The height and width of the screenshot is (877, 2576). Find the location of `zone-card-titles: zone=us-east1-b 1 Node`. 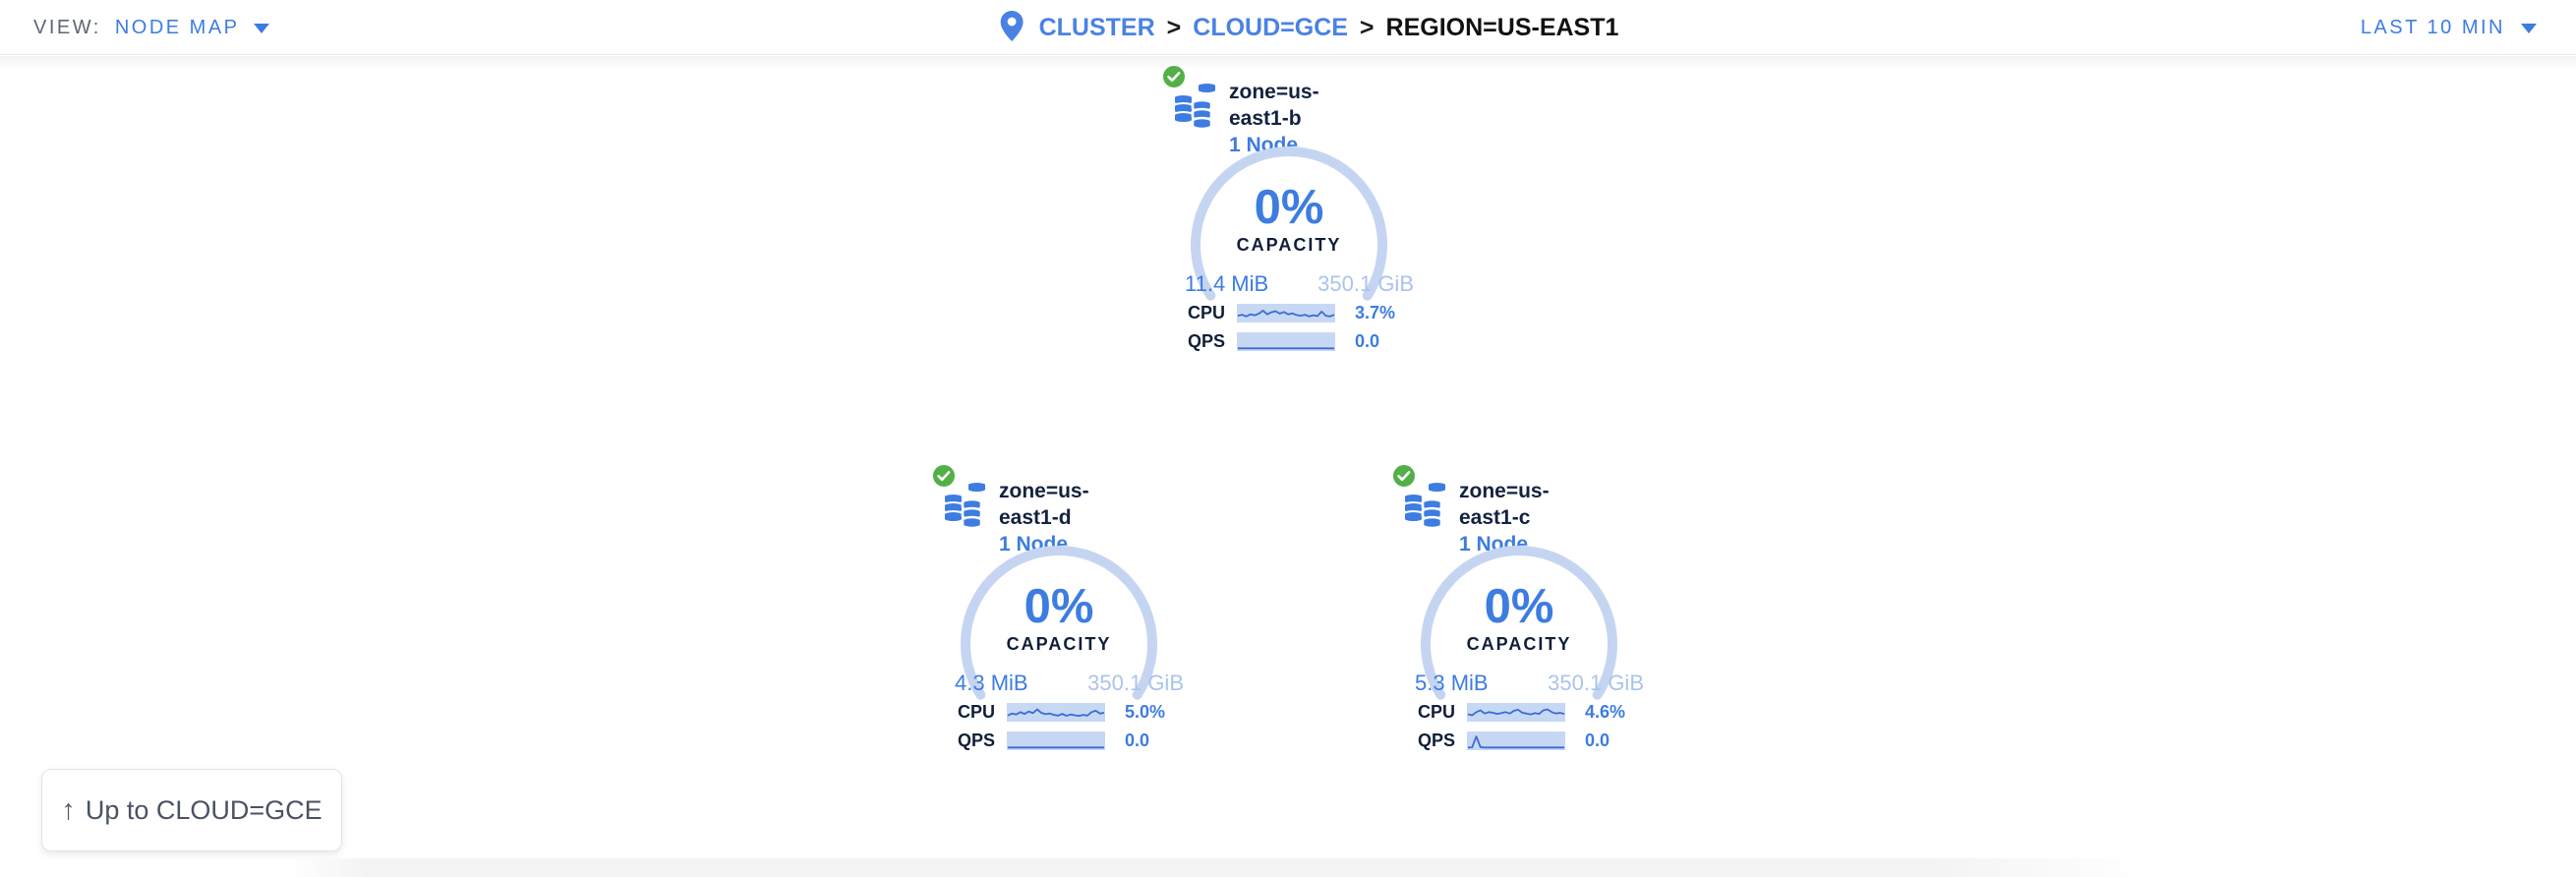

zone-card-titles: zone=us-east1-b 1 Node is located at coordinates (1274, 118).